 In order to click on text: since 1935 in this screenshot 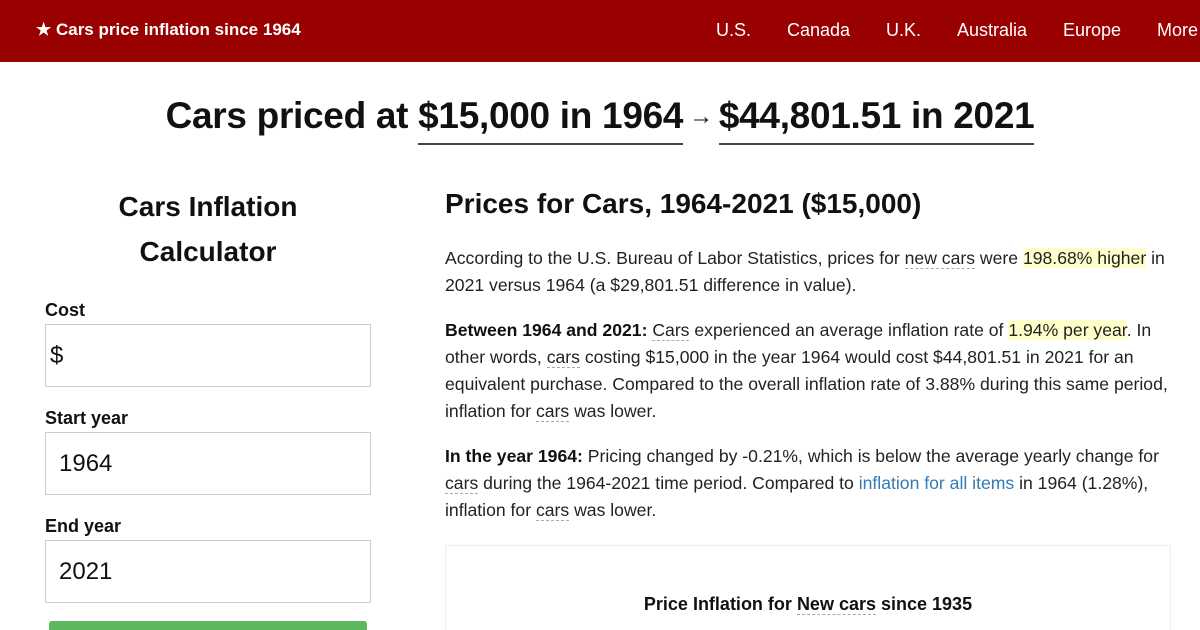, I will do `click(924, 604)`.